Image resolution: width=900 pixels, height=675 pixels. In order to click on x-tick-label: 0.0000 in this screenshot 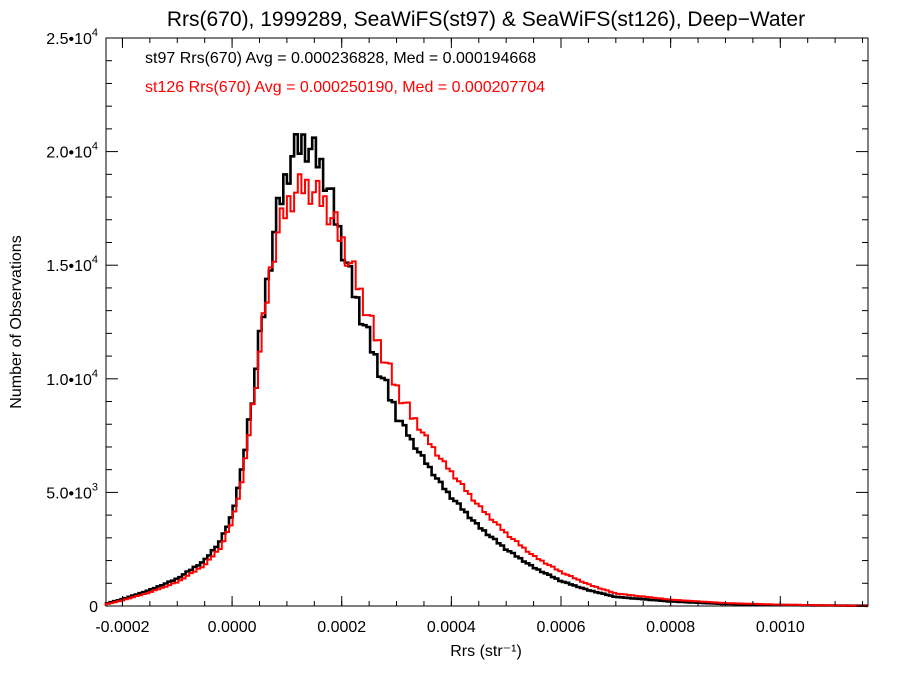, I will do `click(232, 627)`.